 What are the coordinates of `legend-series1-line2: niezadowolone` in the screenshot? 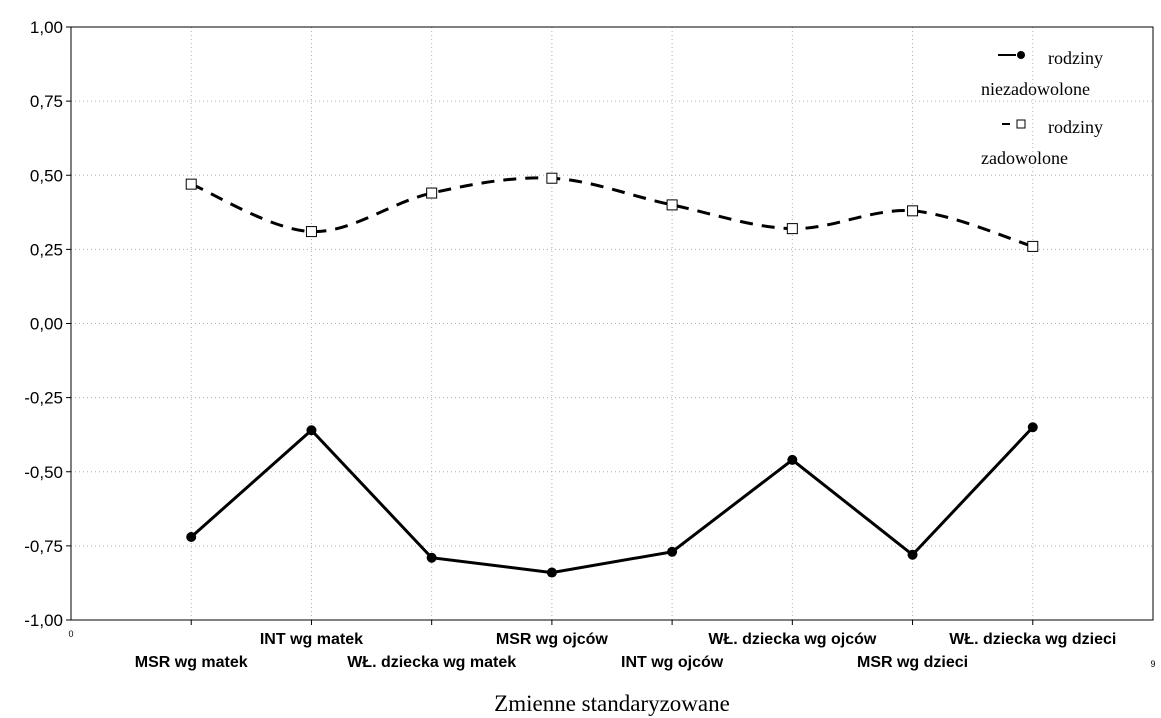 It's located at (1035, 89).